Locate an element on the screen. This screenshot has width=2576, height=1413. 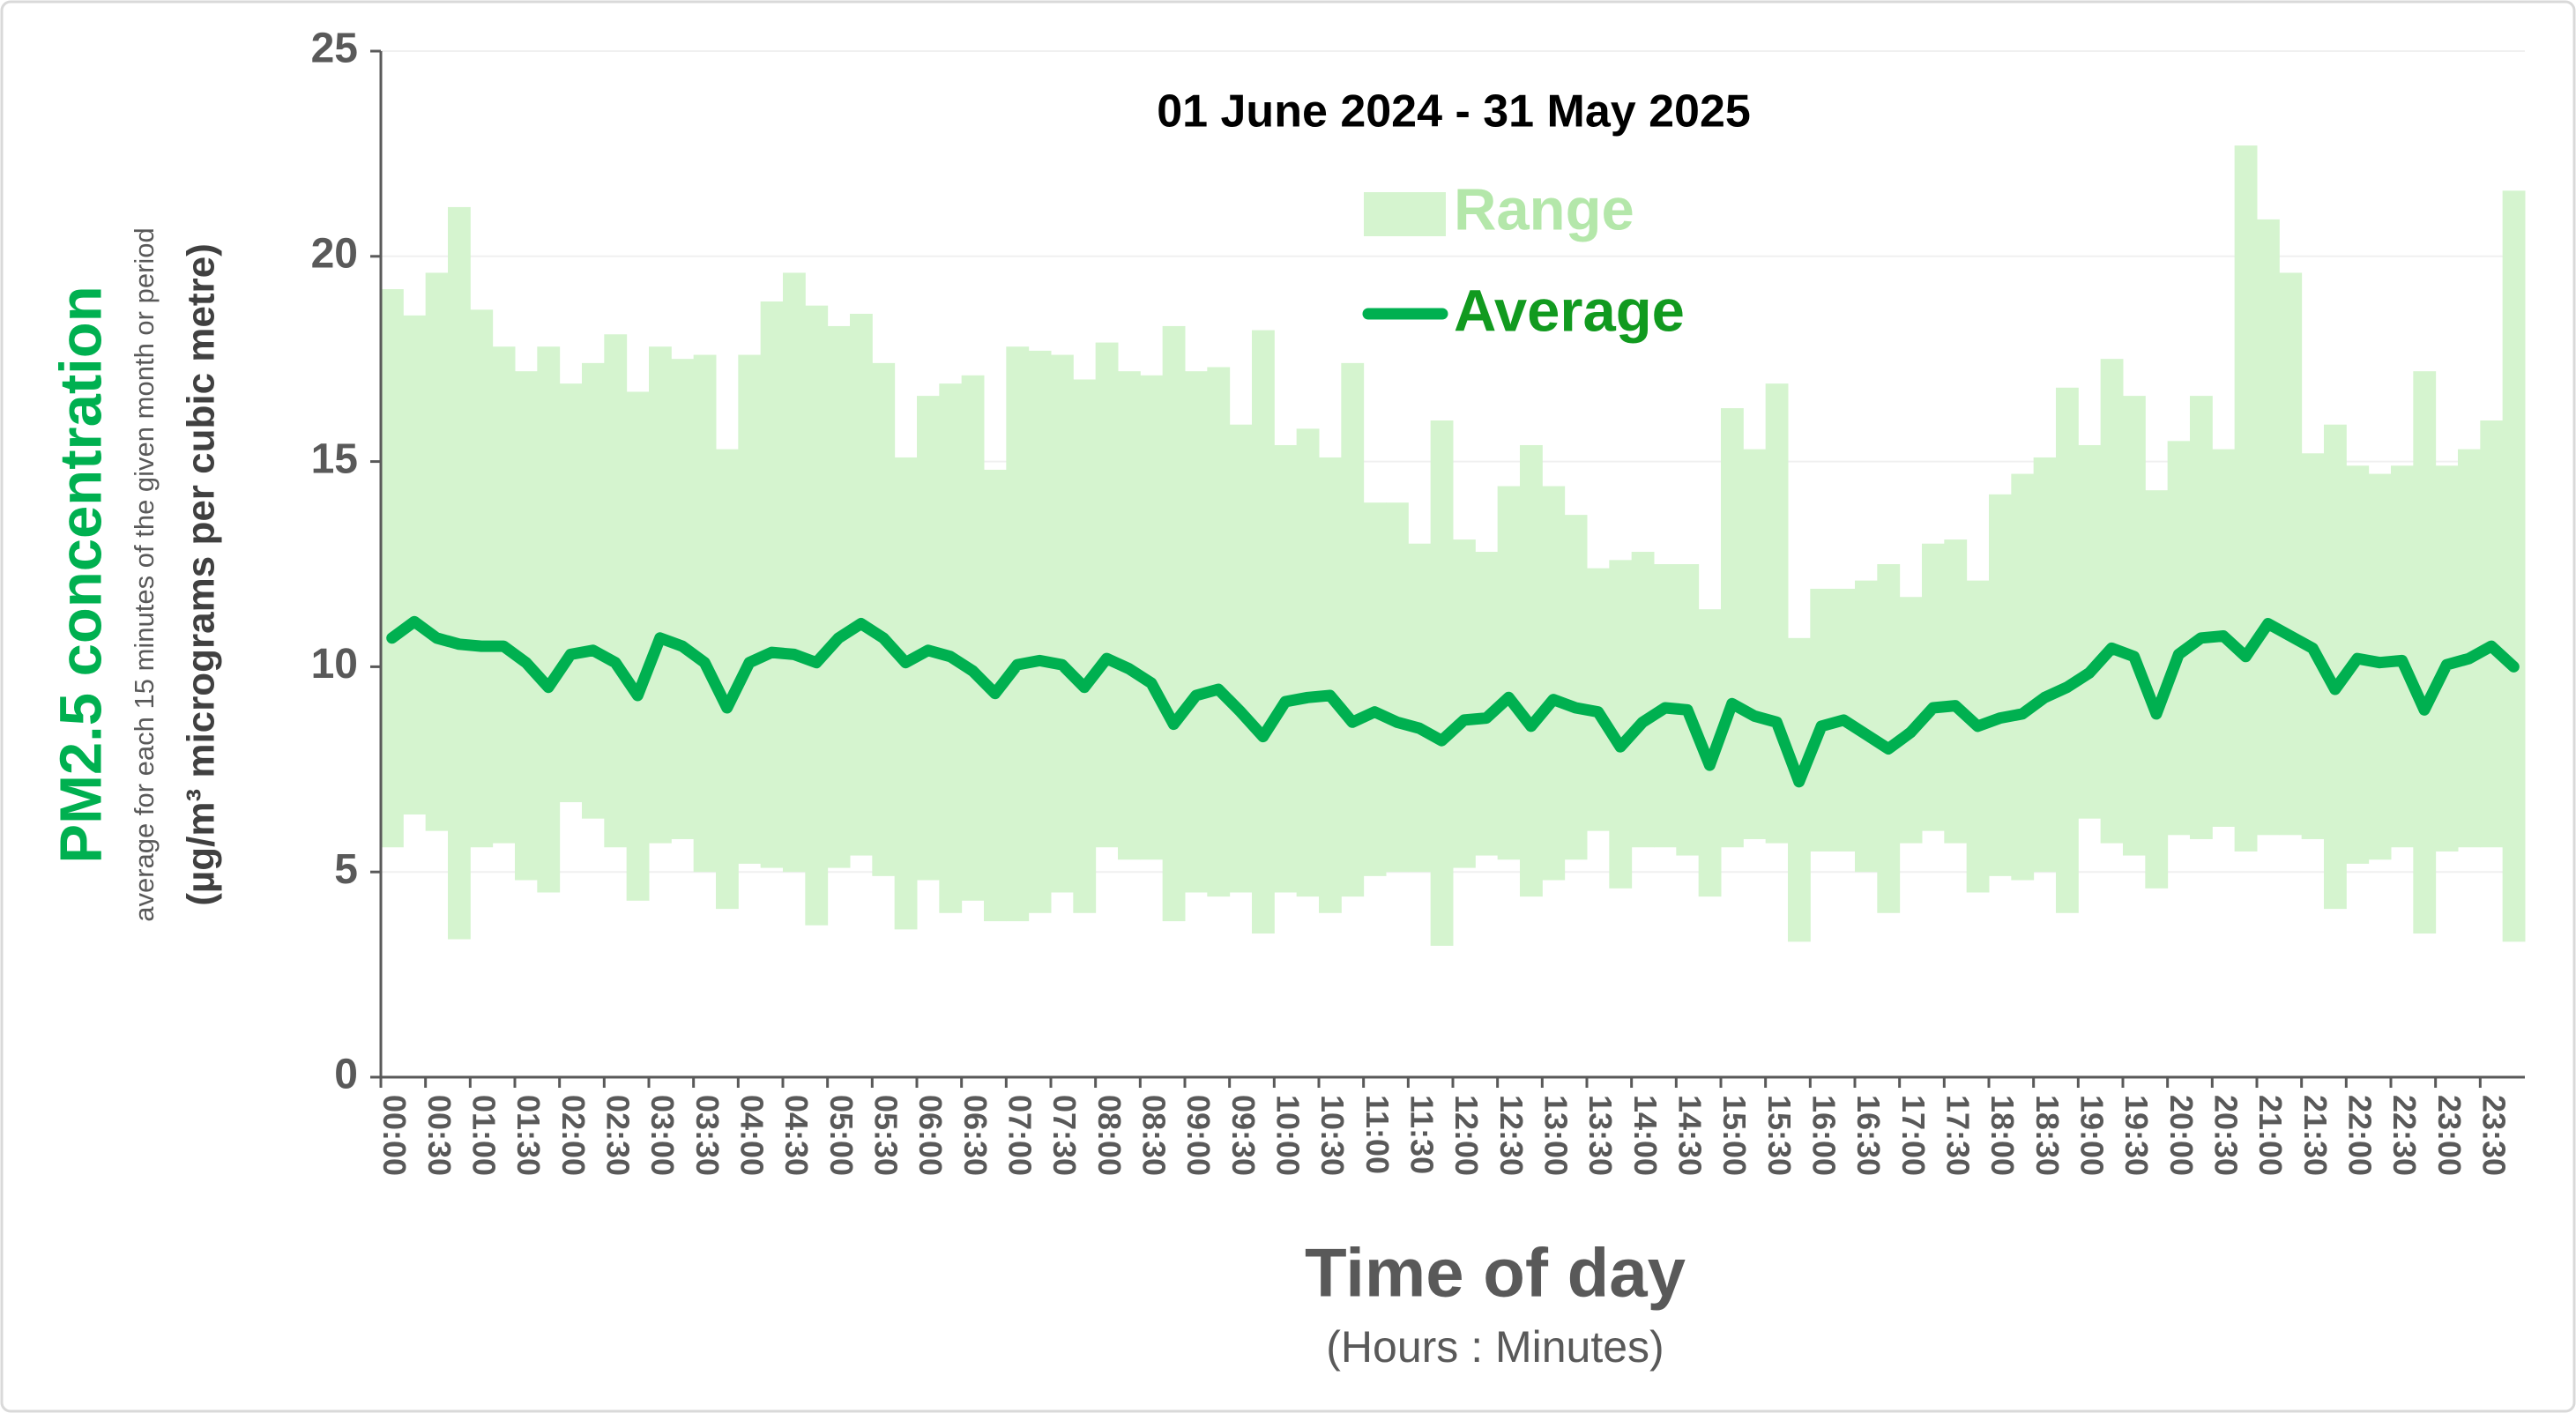
x-tick-label: 23:30 is located at coordinates (2494, 1136).